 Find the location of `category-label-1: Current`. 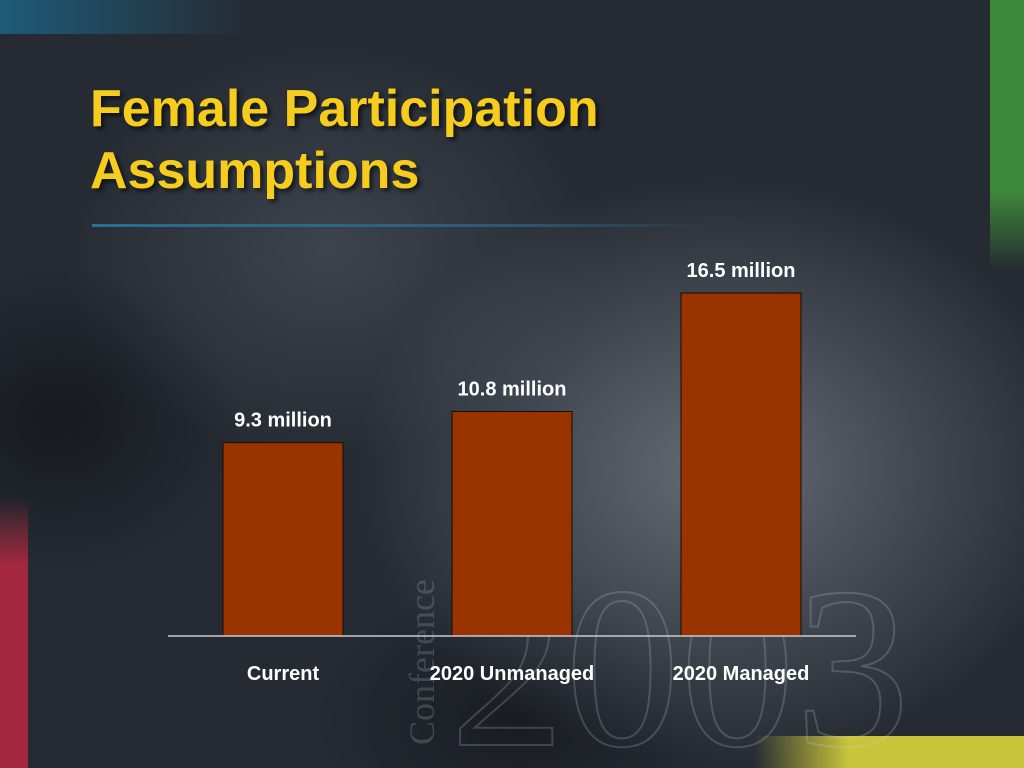

category-label-1: Current is located at coordinates (283, 674).